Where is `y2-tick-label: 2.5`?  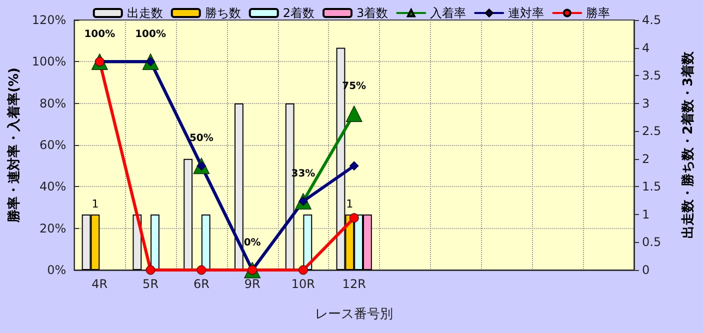
y2-tick-label: 2.5 is located at coordinates (652, 131).